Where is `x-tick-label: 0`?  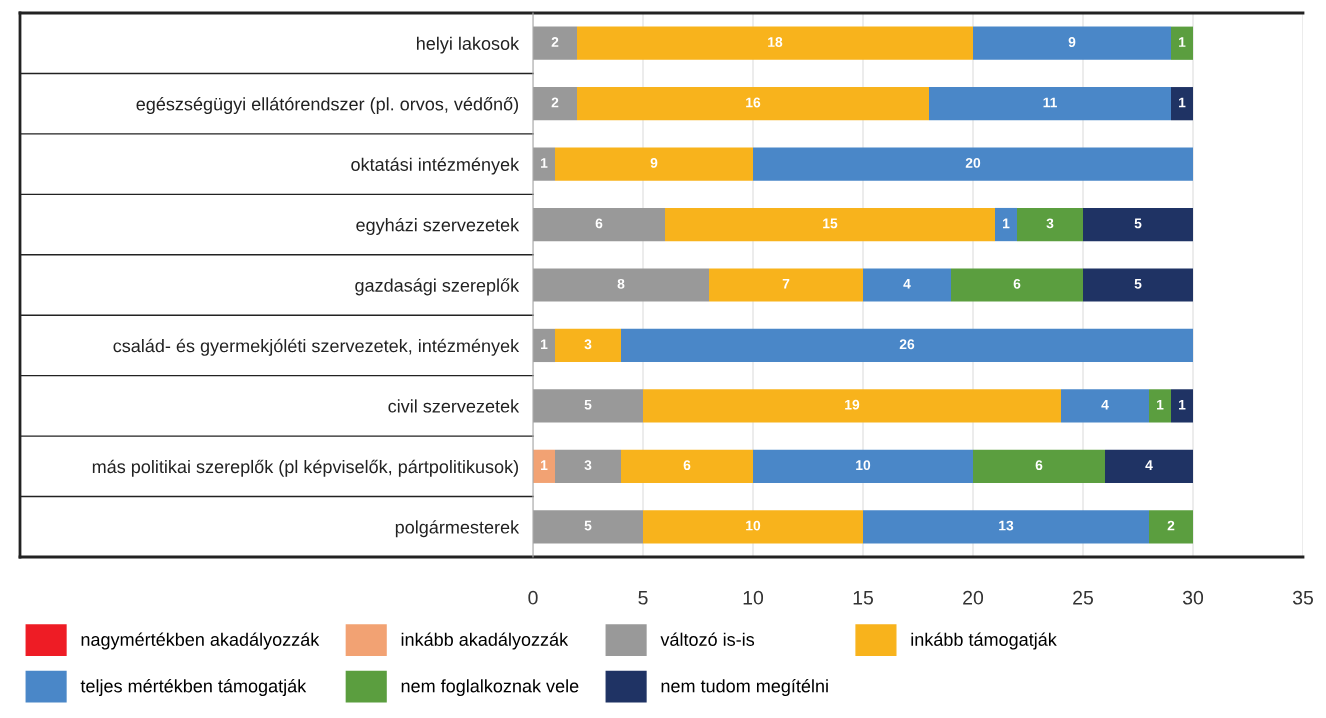 x-tick-label: 0 is located at coordinates (533, 597).